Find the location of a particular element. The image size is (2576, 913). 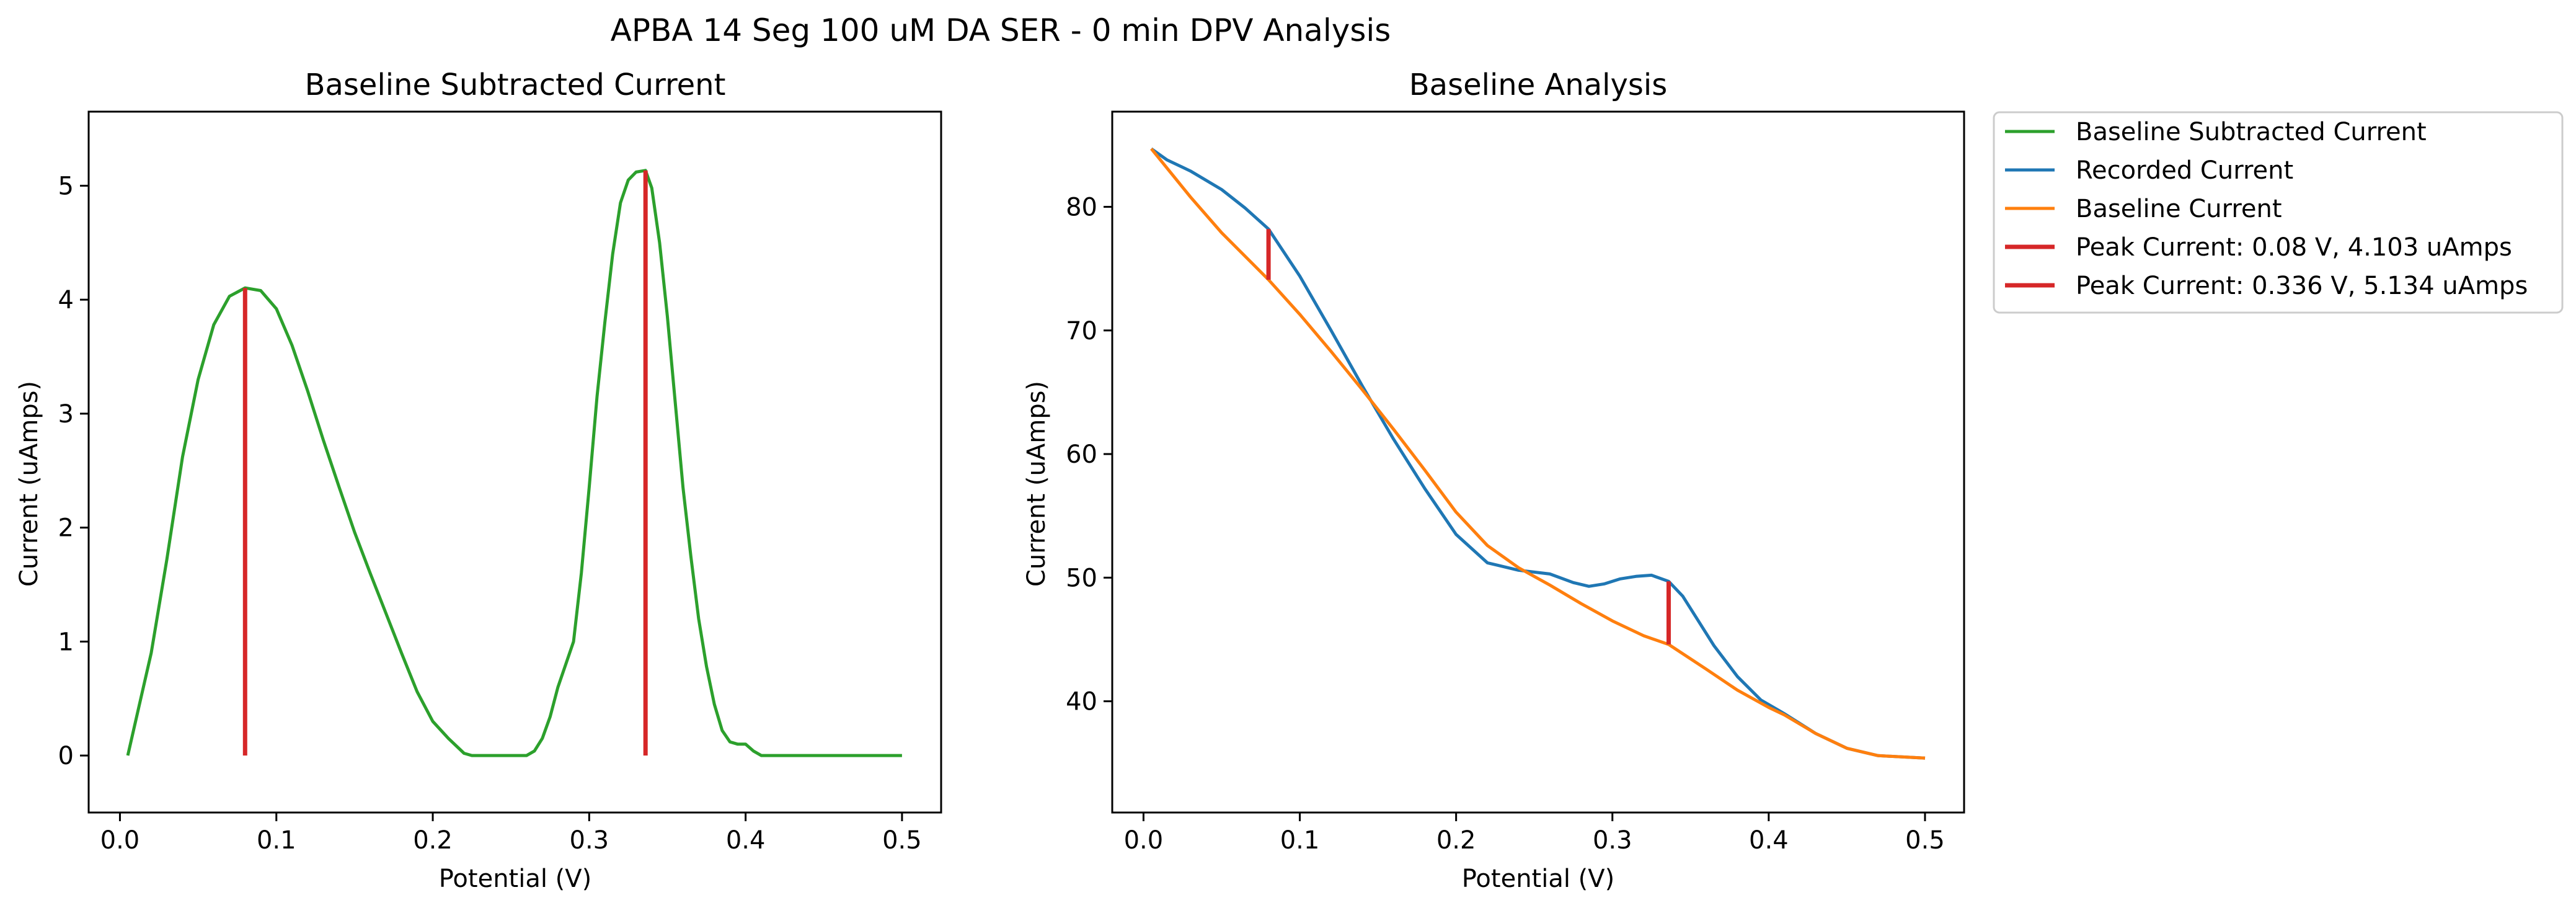

panel-title: Baseline Subtracted Current is located at coordinates (515, 85).